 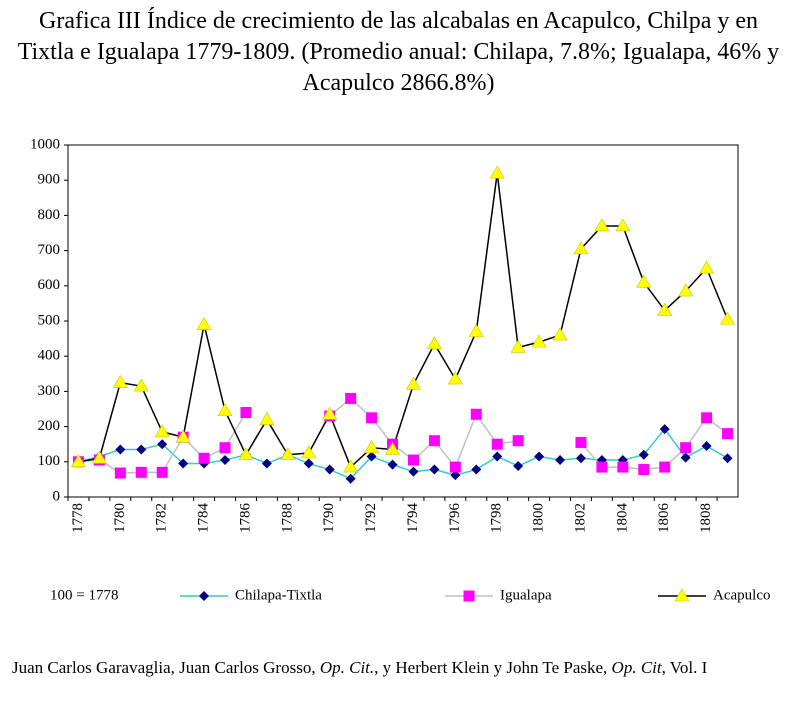 What do you see at coordinates (120, 518) in the screenshot?
I see `x-tick-label: 1780` at bounding box center [120, 518].